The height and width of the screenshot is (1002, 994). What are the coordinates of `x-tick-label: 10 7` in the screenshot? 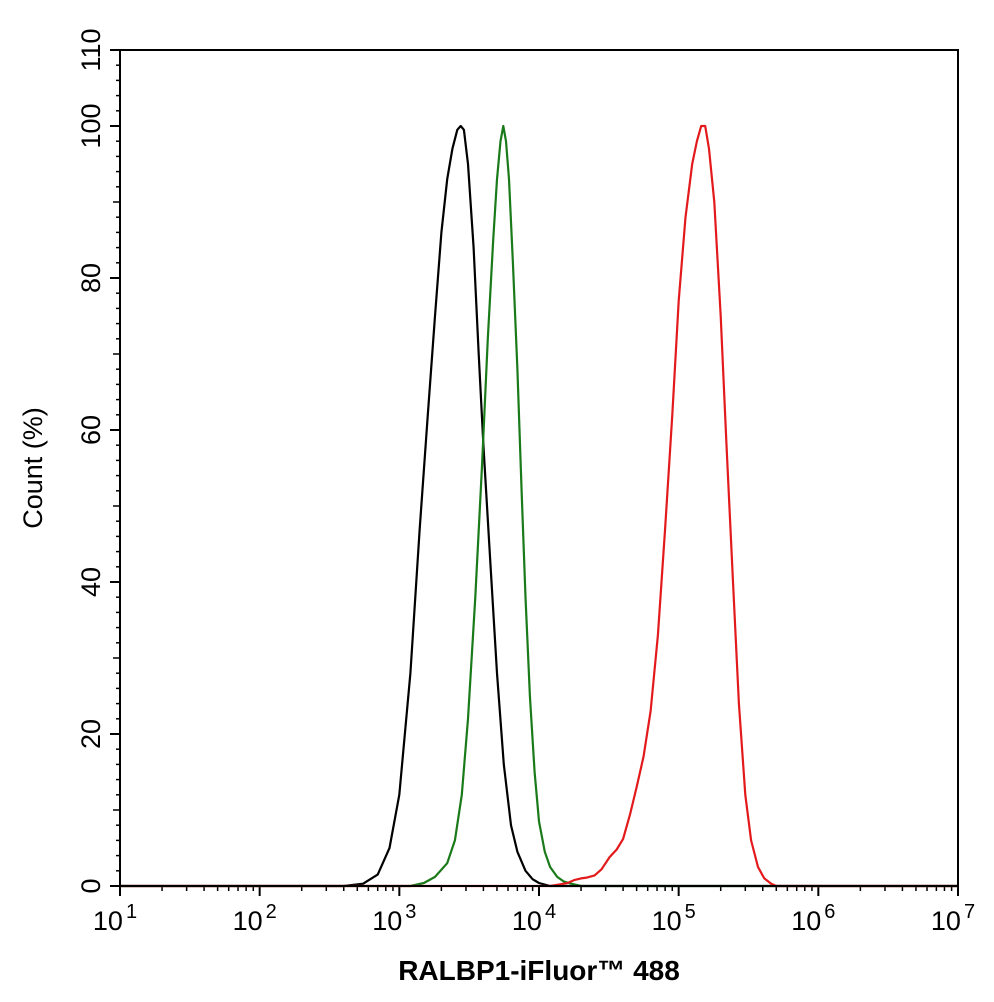 It's located at (953, 918).